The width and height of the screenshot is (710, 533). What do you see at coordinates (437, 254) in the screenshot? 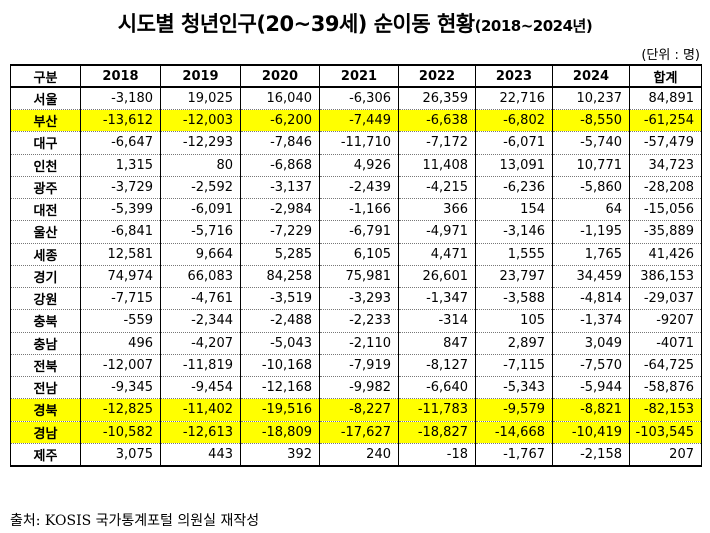
I see `value-cell: 4,471` at bounding box center [437, 254].